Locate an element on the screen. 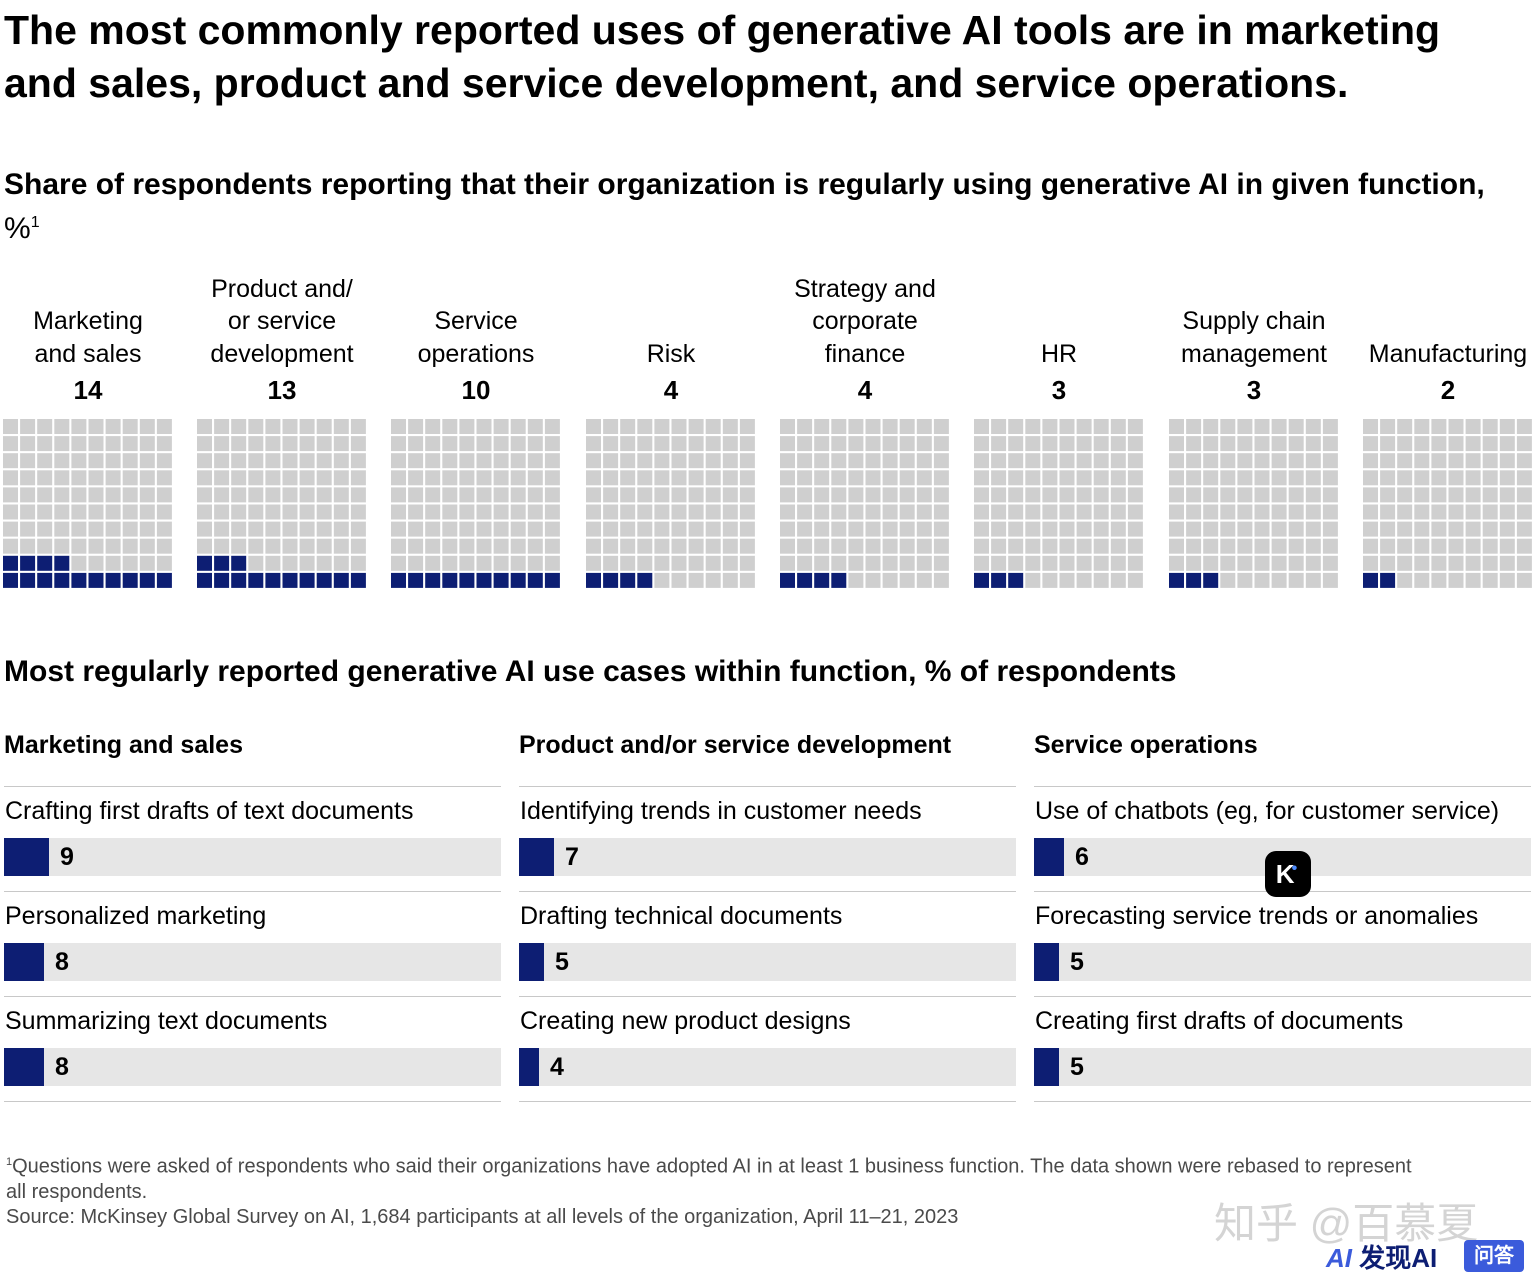  function-value: 4 is located at coordinates (671, 390).